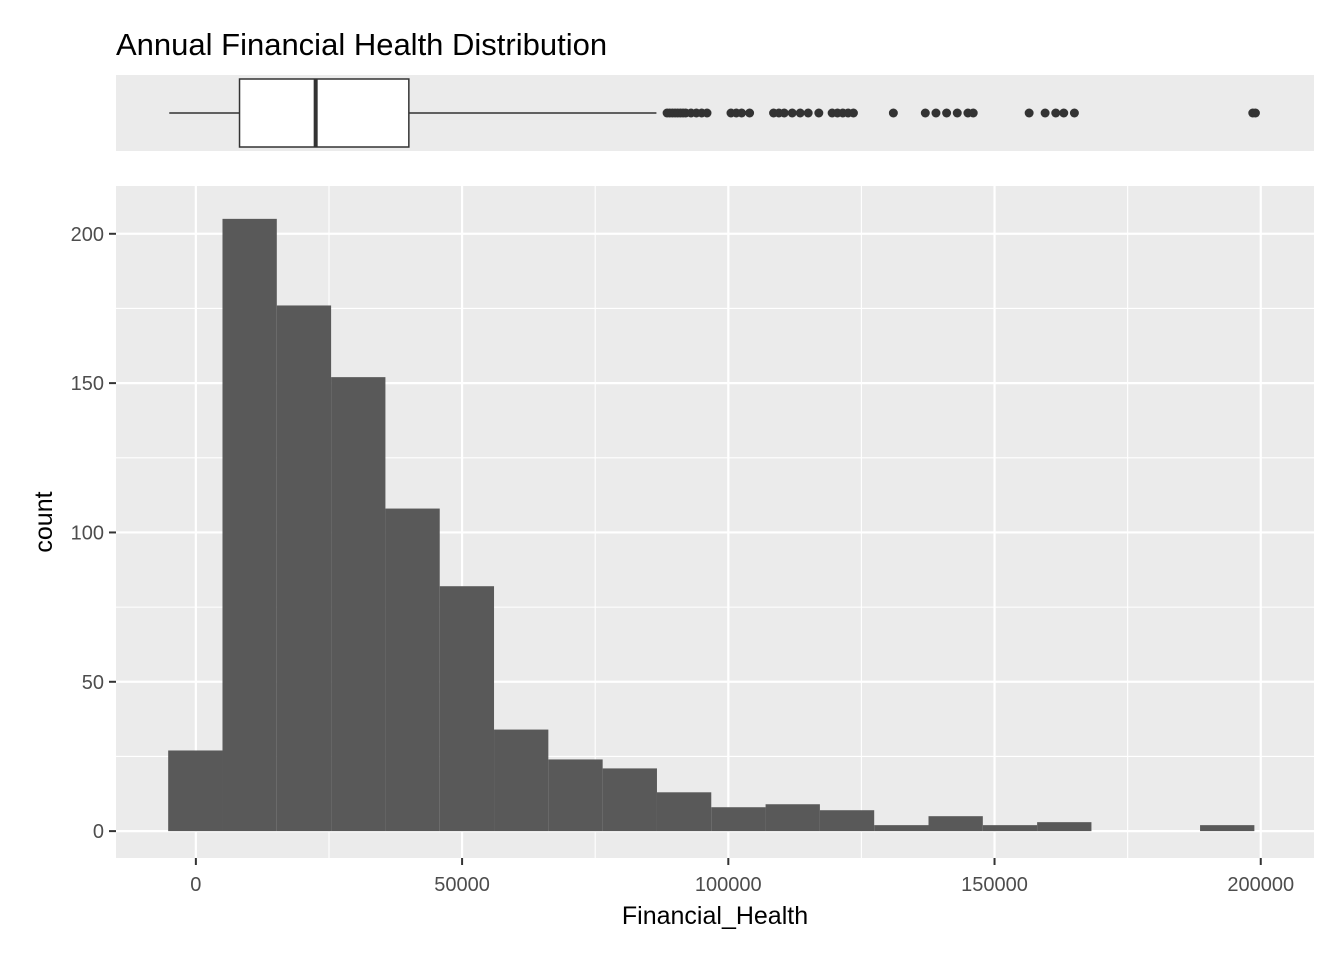 This screenshot has height=960, width=1344. What do you see at coordinates (1260, 885) in the screenshot?
I see `x-tick-label: 200000` at bounding box center [1260, 885].